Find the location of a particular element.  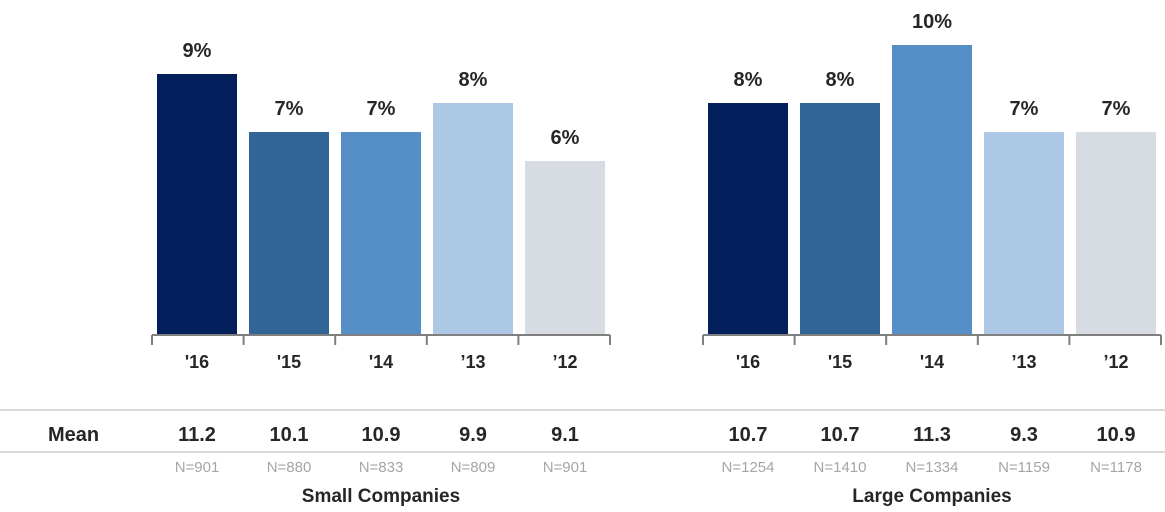

mean-row-label: Mean is located at coordinates (73, 435).